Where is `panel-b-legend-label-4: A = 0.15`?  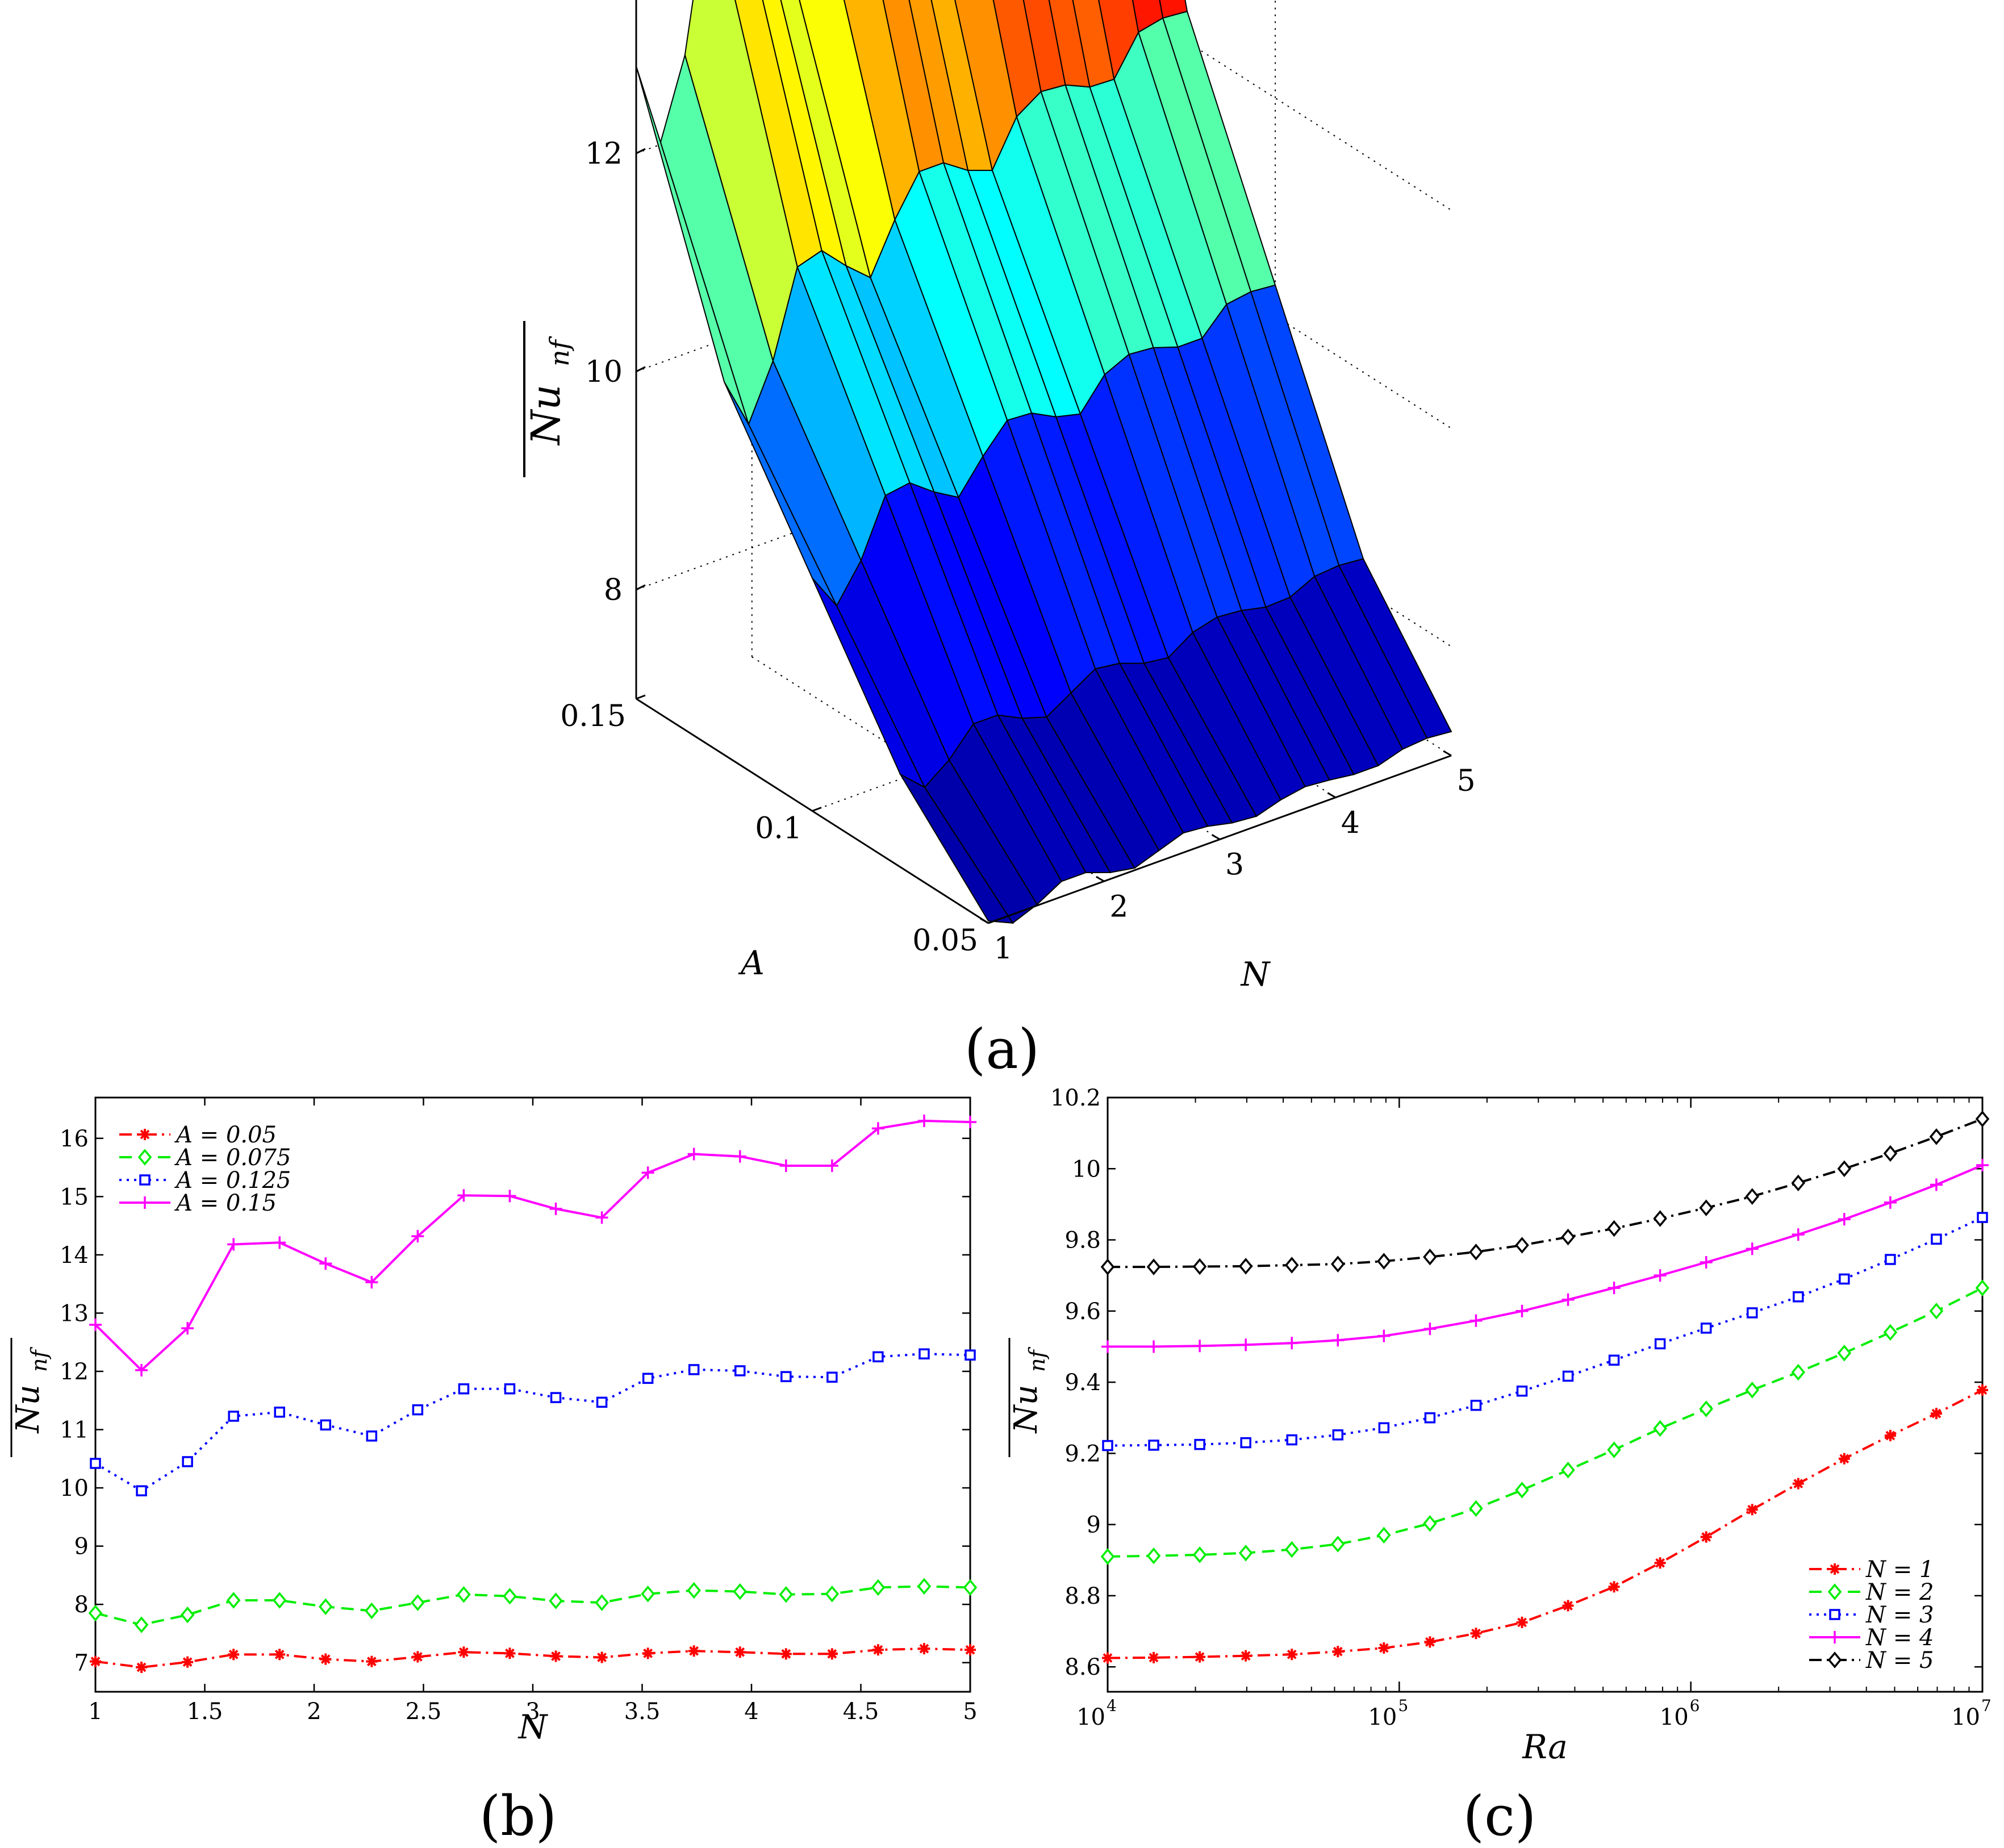
panel-b-legend-label-4: A = 0.15 is located at coordinates (225, 1203).